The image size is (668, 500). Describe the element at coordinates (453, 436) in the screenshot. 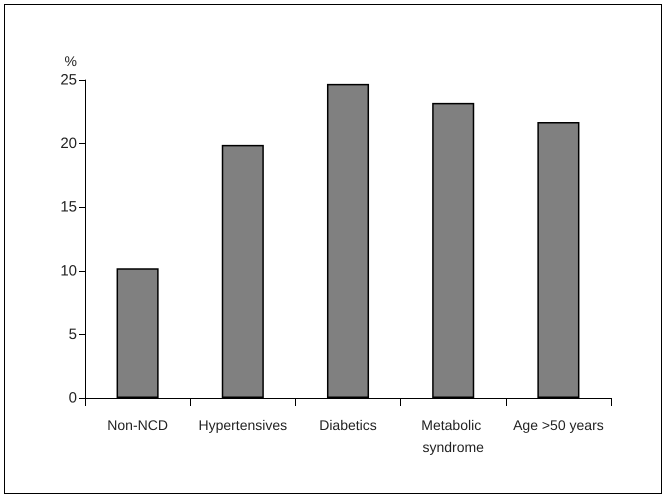

I see `x-tick-label: Metabolic syndrome` at that location.